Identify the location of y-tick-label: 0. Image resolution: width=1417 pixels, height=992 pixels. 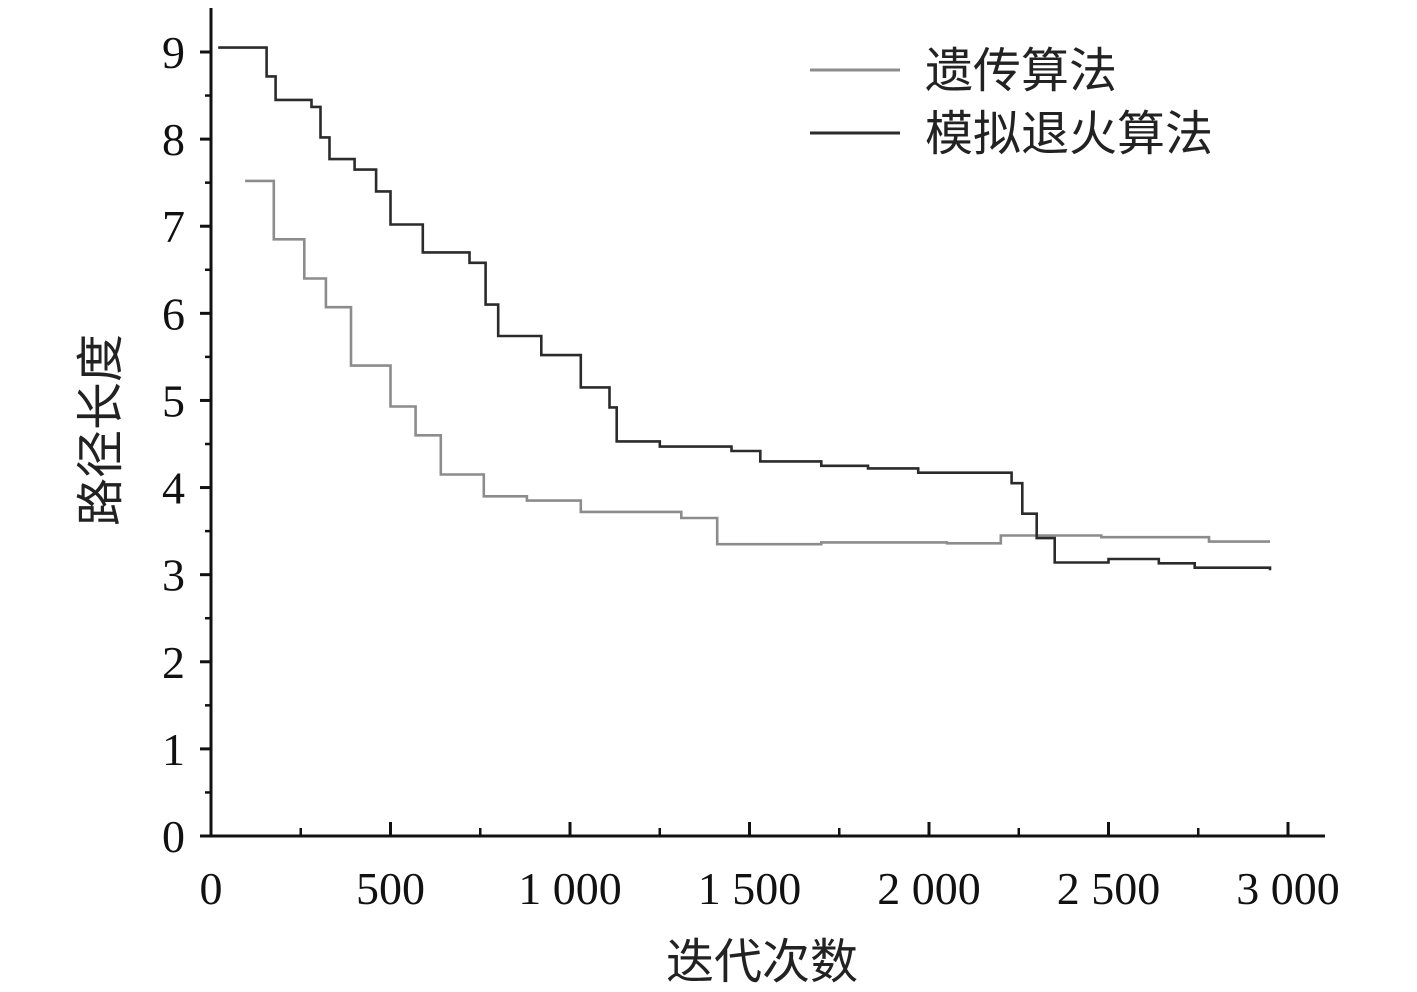
(173, 836).